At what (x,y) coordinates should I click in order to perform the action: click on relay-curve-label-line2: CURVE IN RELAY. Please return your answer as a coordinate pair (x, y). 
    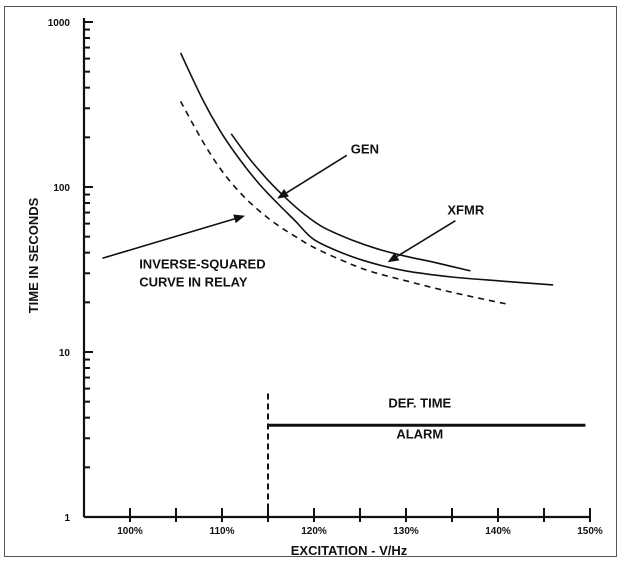
    Looking at the image, I should click on (193, 281).